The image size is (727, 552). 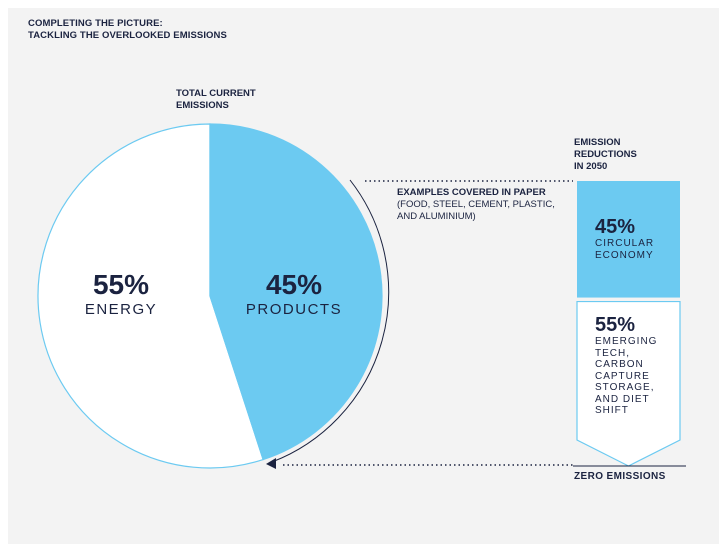 What do you see at coordinates (121, 284) in the screenshot?
I see `energy-pct-label: 55%` at bounding box center [121, 284].